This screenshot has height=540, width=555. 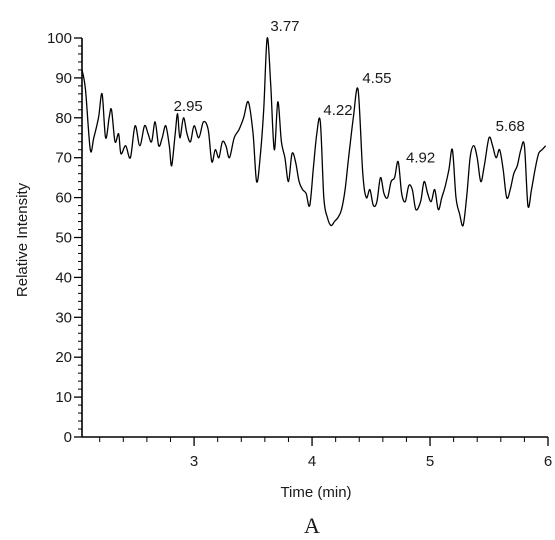 What do you see at coordinates (315, 492) in the screenshot?
I see `x-axis-title: Time (min)` at bounding box center [315, 492].